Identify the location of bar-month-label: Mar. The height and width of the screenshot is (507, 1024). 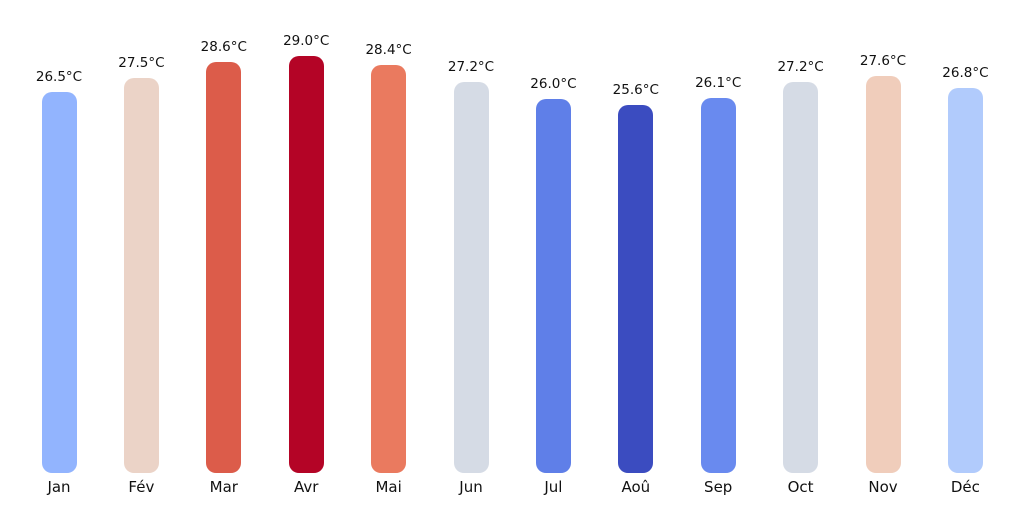
(223, 487).